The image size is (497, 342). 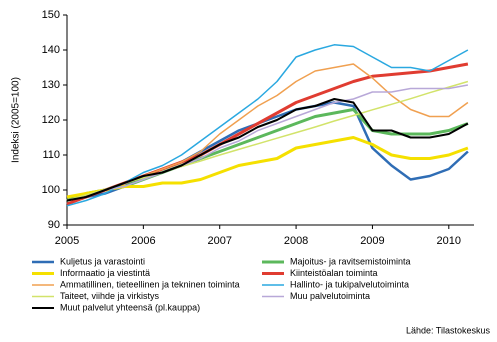 I want to click on source: Lähde: Tilastokeskus, so click(x=448, y=330).